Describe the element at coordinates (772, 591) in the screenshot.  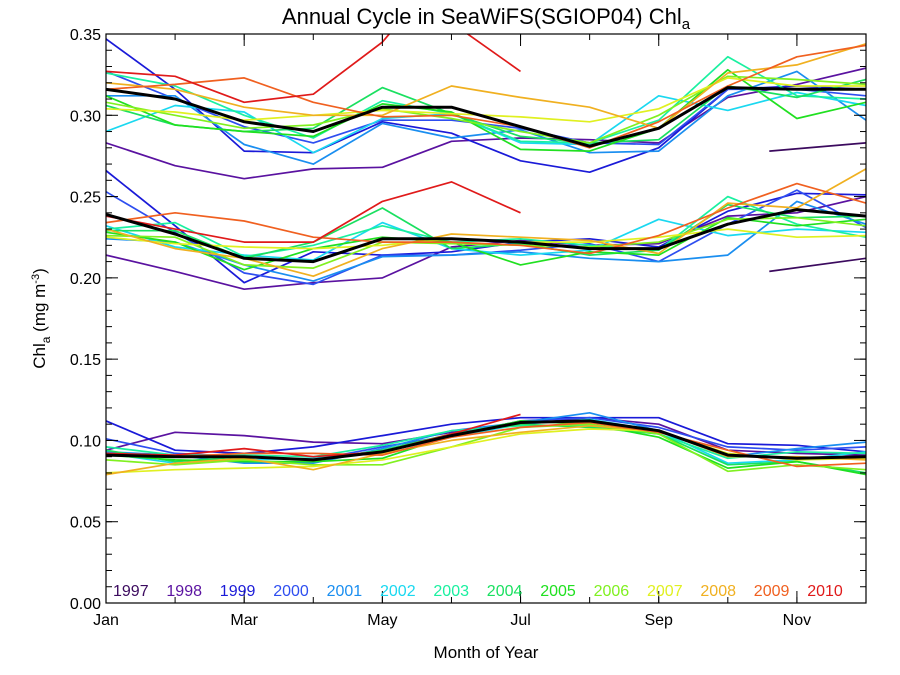
I see `legend-label-2009: 2009` at that location.